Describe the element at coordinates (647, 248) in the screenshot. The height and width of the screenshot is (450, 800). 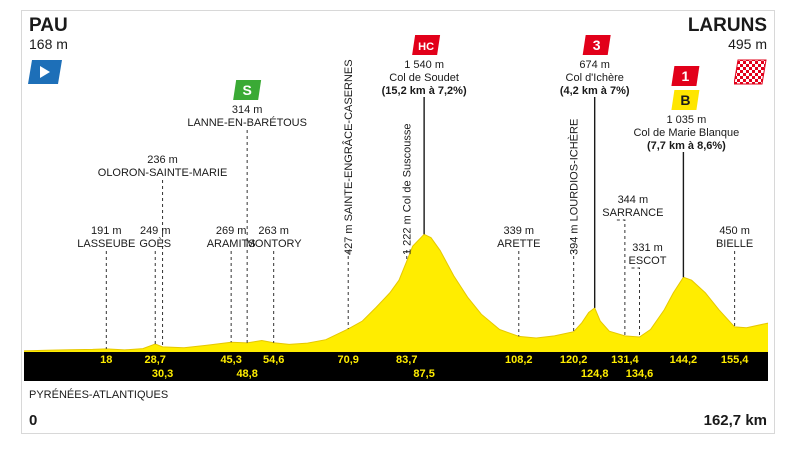
I see `marker-altitude: 331 m` at that location.